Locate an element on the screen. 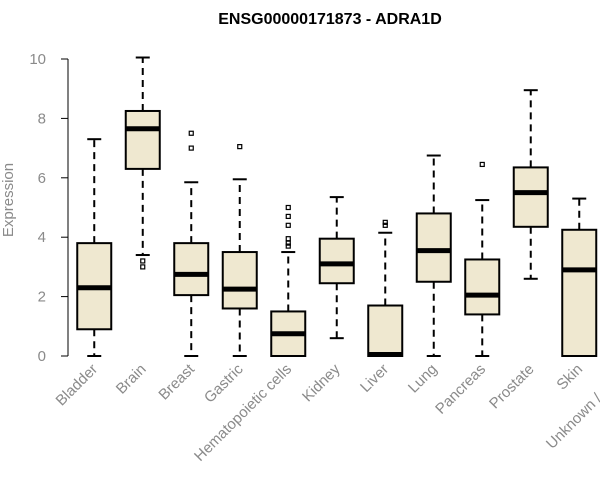 The height and width of the screenshot is (500, 600). box-group-breast is located at coordinates (191, 243).